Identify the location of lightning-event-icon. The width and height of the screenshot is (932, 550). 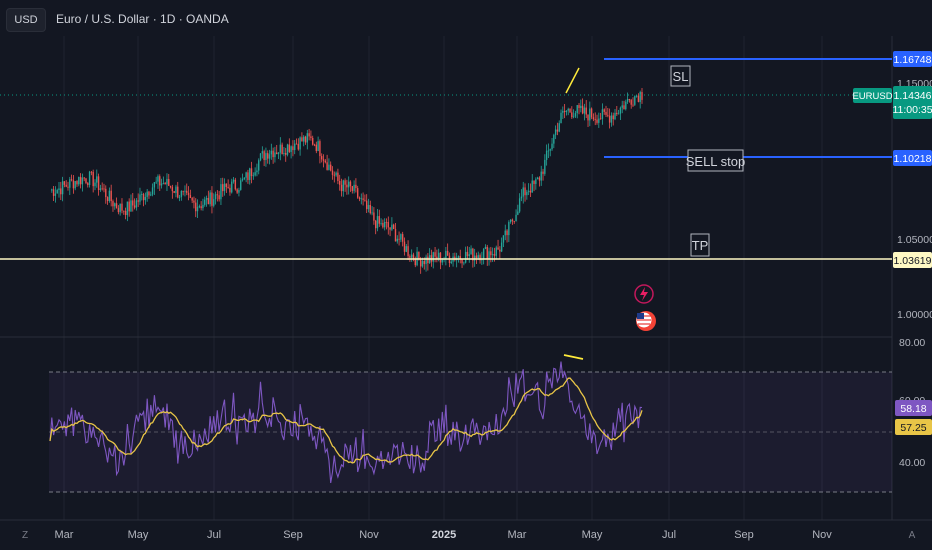
(644, 294).